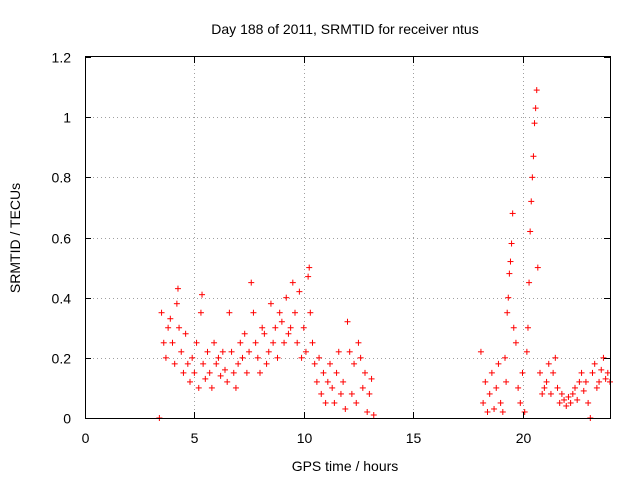 This screenshot has width=640, height=480. I want to click on x-tick-label: 20, so click(524, 438).